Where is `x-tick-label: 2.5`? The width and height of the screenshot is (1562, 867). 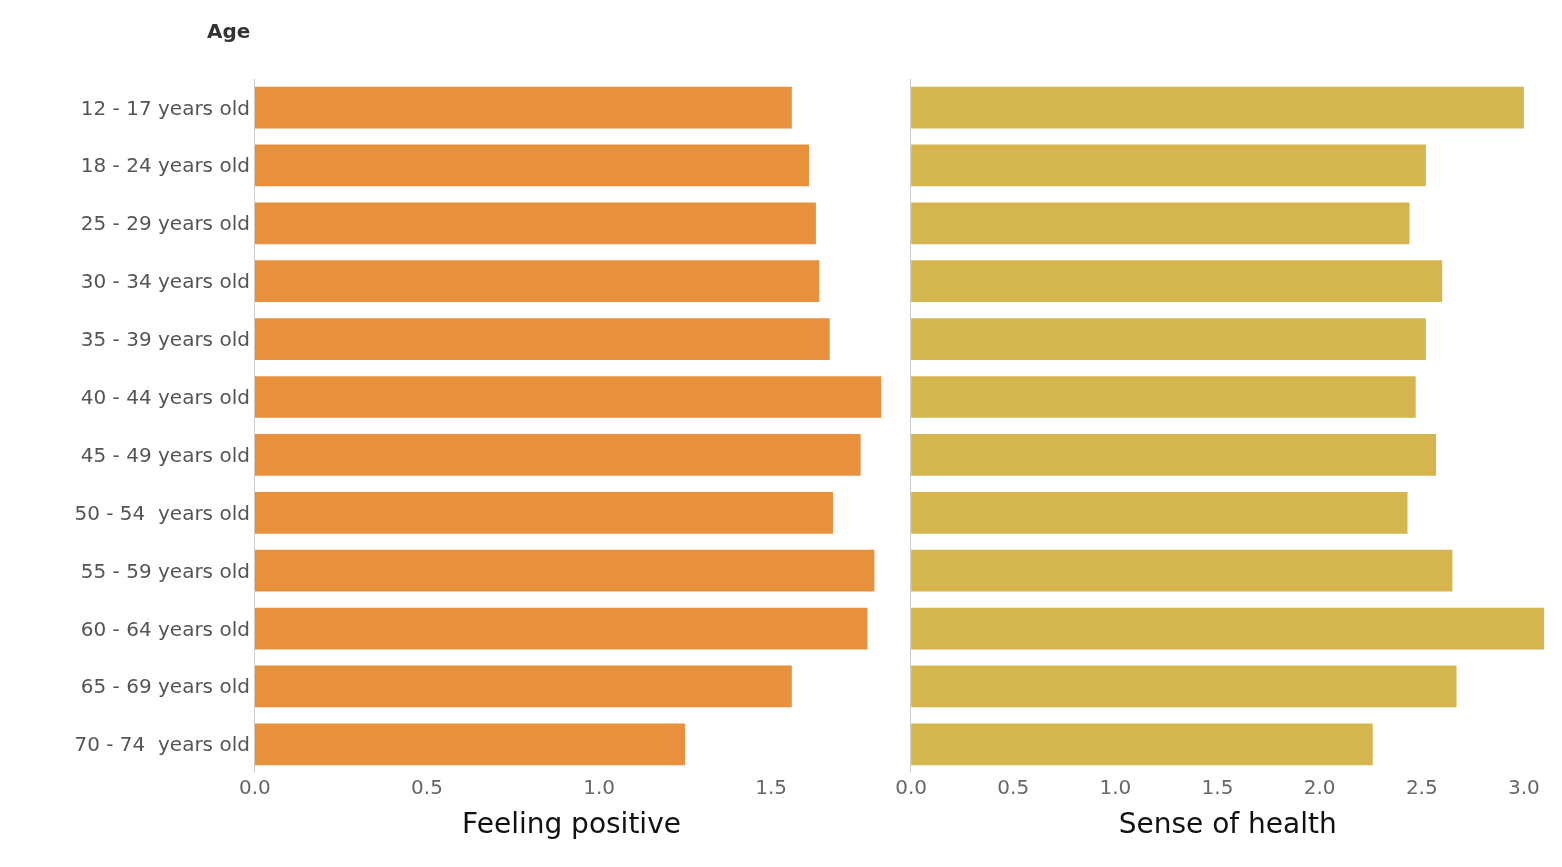
x-tick-label: 2.5 is located at coordinates (1421, 787).